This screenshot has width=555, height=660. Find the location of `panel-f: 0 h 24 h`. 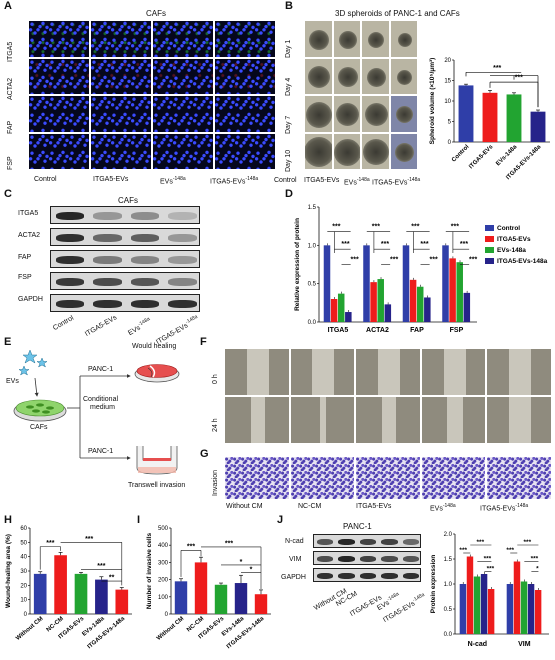

panel-f: 0 h 24 h is located at coordinates (377, 391).